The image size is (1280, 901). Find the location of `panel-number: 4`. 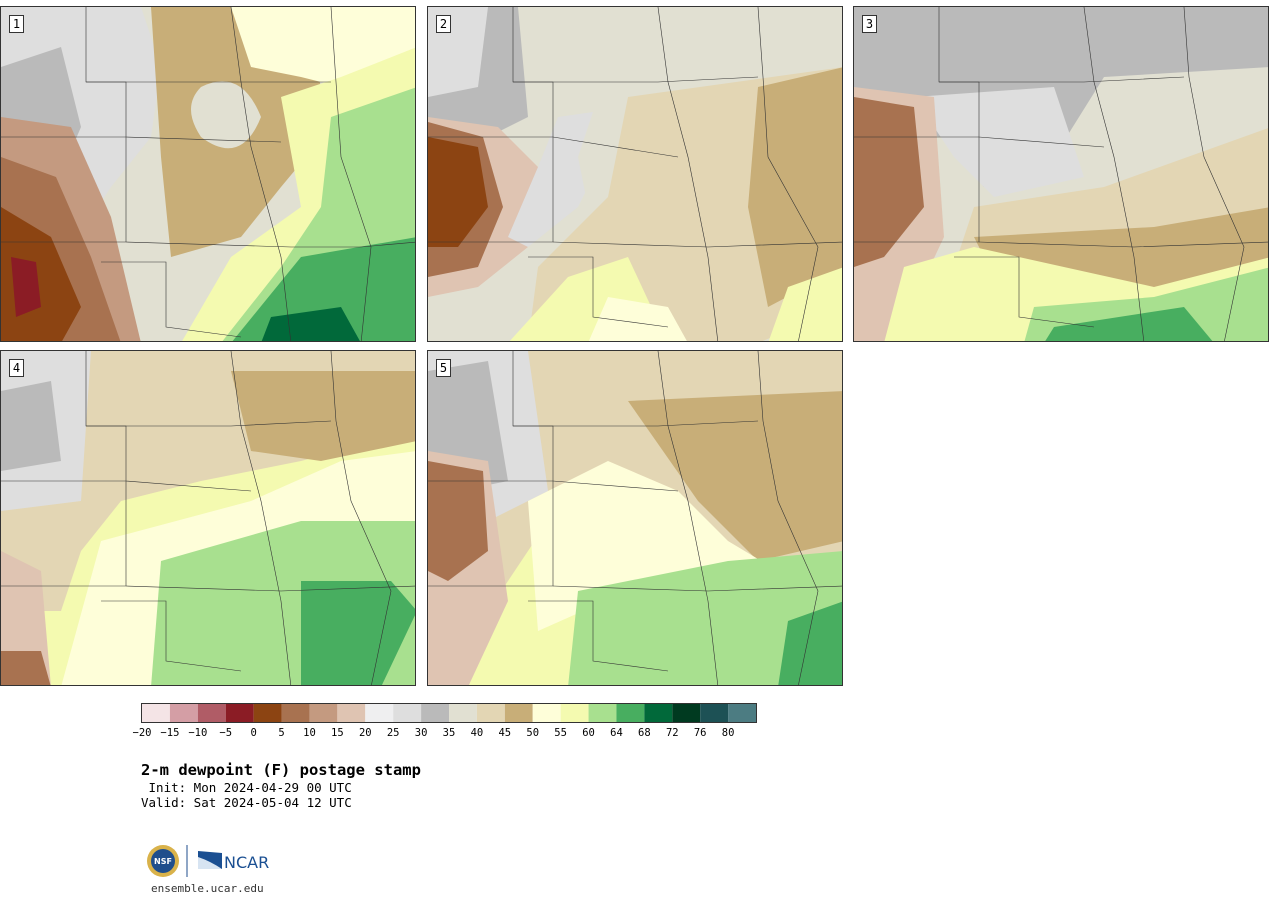

panel-number: 4 is located at coordinates (16, 368).